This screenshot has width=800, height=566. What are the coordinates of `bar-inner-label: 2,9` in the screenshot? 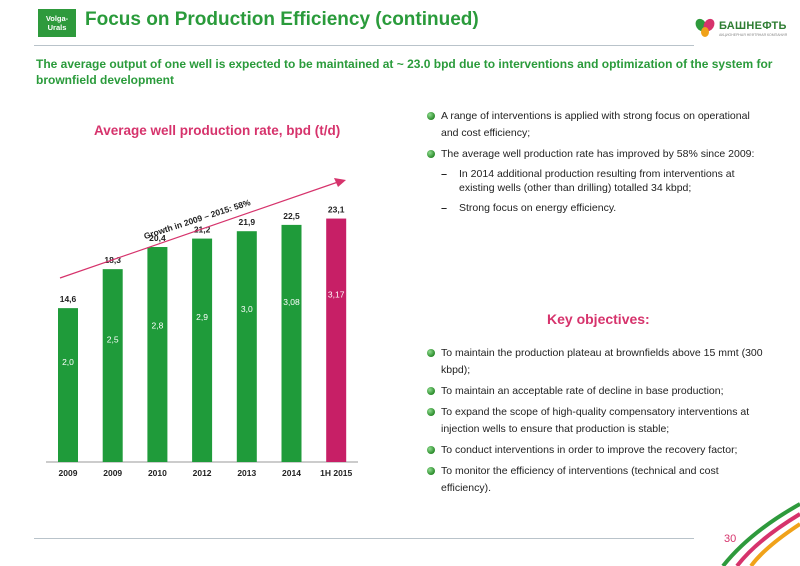 It's located at (202, 317).